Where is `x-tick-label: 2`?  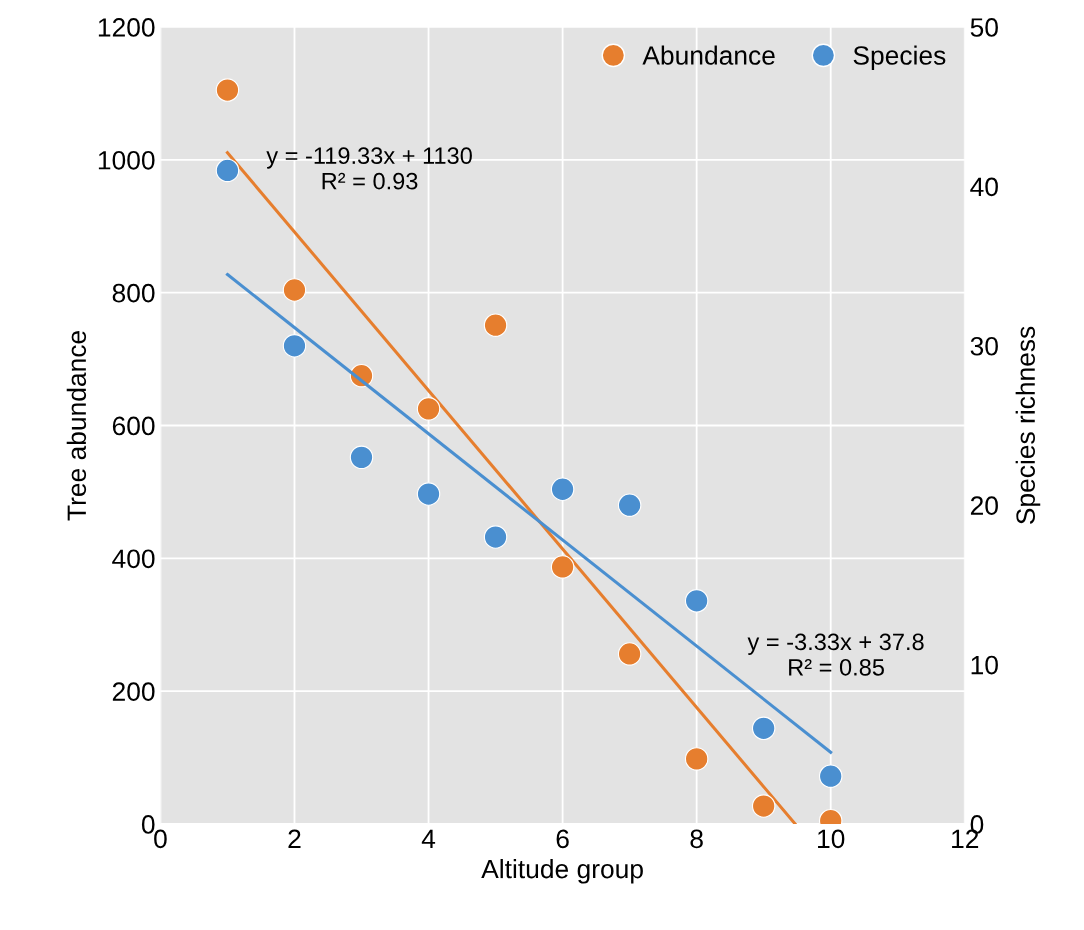
x-tick-label: 2 is located at coordinates (294, 838).